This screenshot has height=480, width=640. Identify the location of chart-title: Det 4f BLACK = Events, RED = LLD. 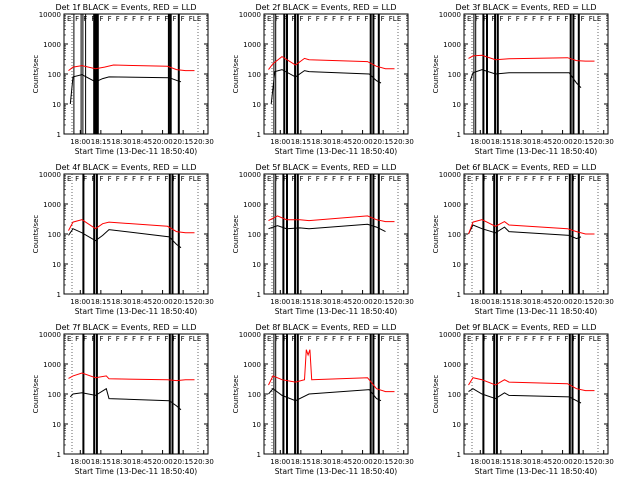
(125, 167).